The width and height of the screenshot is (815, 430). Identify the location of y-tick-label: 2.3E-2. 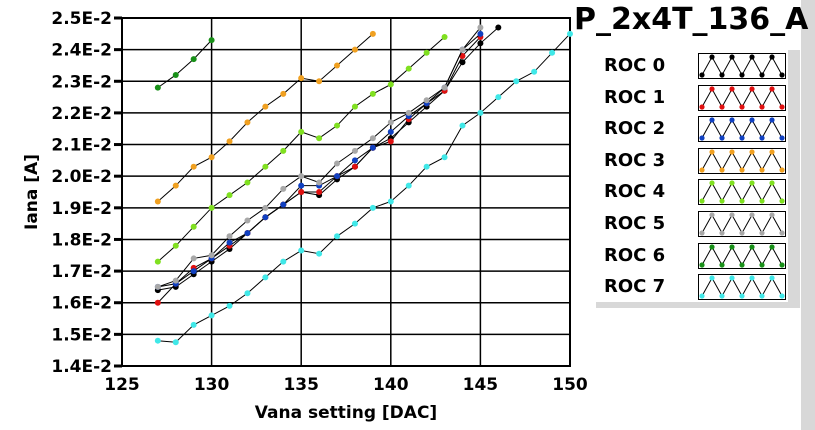
(81, 82).